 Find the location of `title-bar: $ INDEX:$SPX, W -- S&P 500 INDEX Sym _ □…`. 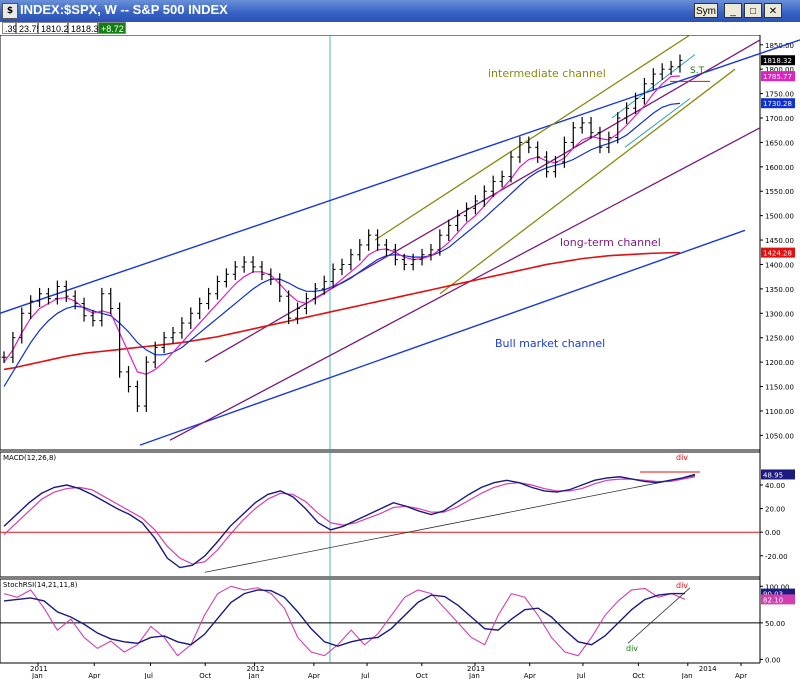

title-bar: $ INDEX:$SPX, W -- S&P 500 INDEX Sym _ □… is located at coordinates (400, 11).